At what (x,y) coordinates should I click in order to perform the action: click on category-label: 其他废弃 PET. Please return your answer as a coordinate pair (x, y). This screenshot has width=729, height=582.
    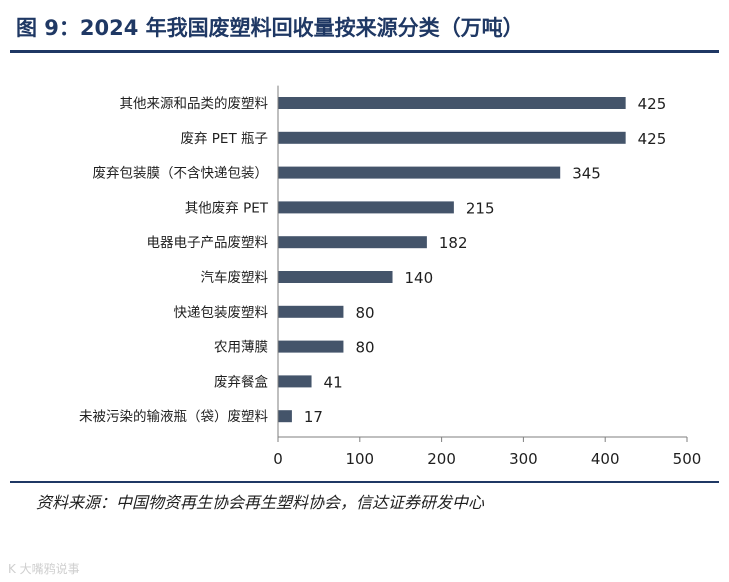
    Looking at the image, I should click on (227, 208).